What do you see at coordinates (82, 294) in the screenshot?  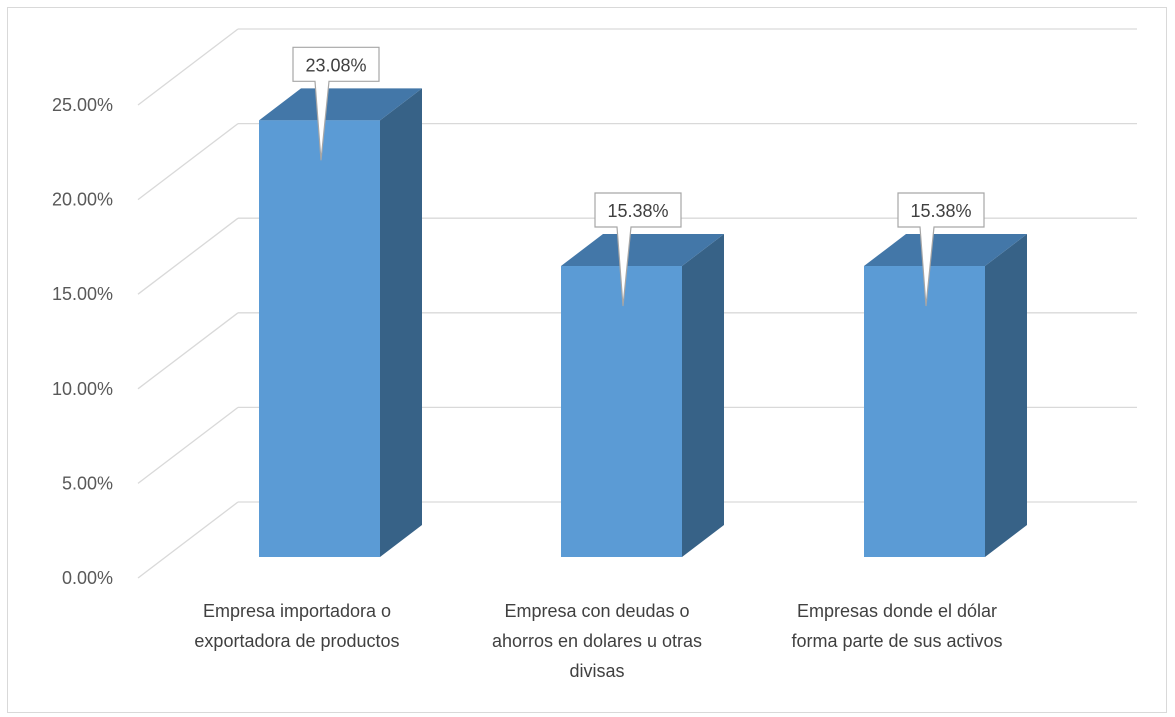 I see `y-tick-label: 15.00%` at bounding box center [82, 294].